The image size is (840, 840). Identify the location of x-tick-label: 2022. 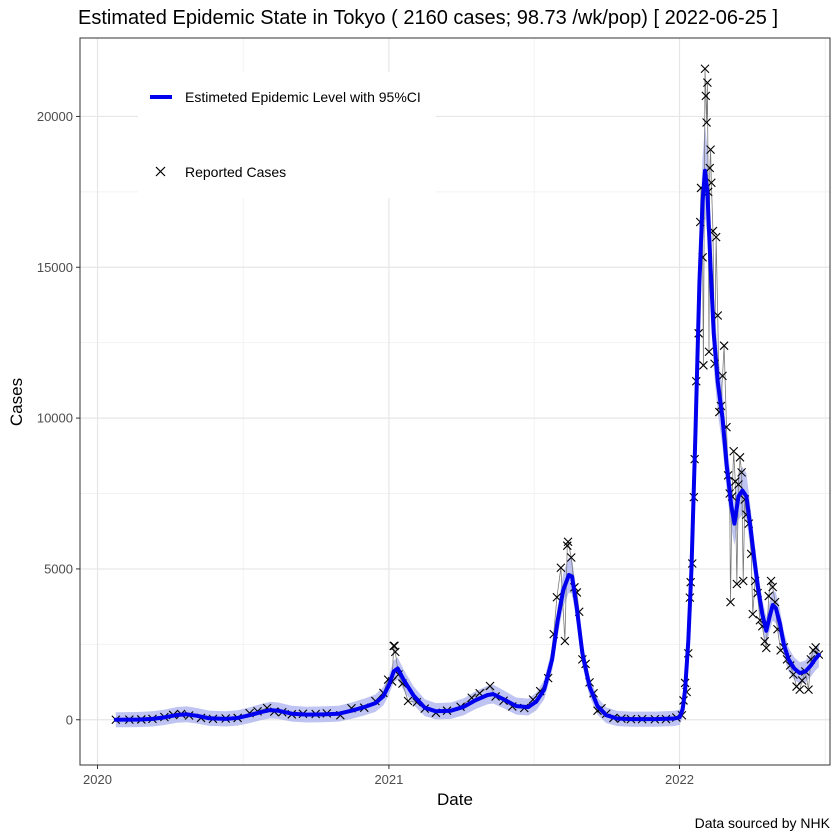
(679, 779).